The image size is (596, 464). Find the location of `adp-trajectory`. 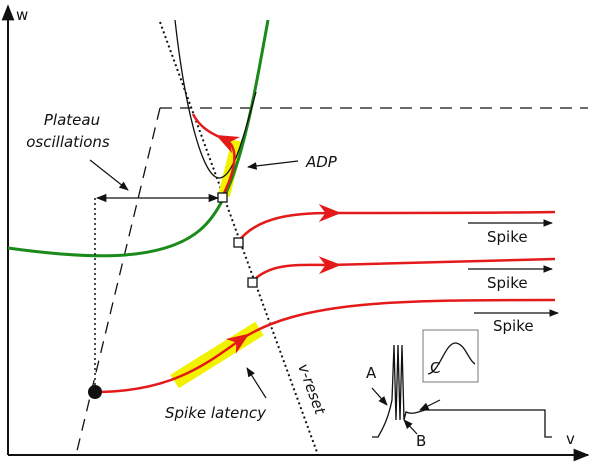

adp-trajectory is located at coordinates (216, 155).